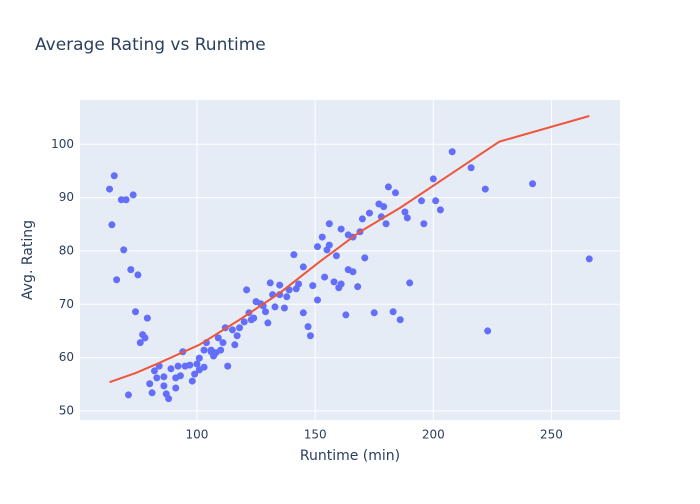 Image resolution: width=700 pixels, height=504 pixels. Describe the element at coordinates (28, 260) in the screenshot. I see `y-axis-label: Avg. Rating` at that location.